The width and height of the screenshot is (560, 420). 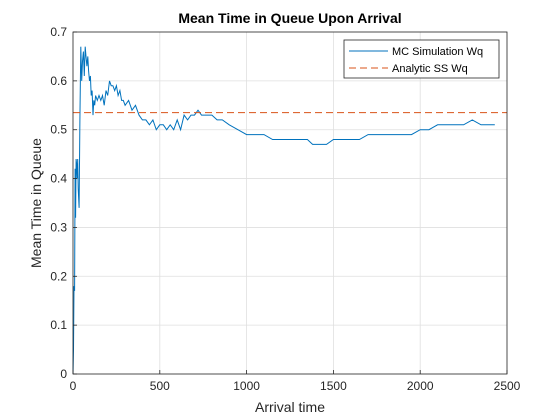 What do you see at coordinates (290, 407) in the screenshot?
I see `x-axis-label: Arrival time` at bounding box center [290, 407].